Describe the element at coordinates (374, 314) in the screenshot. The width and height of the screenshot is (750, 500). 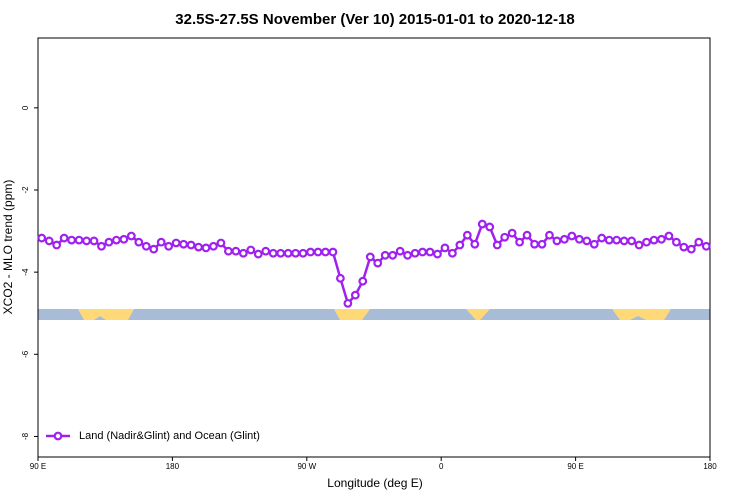
I see `ocean-band` at that location.